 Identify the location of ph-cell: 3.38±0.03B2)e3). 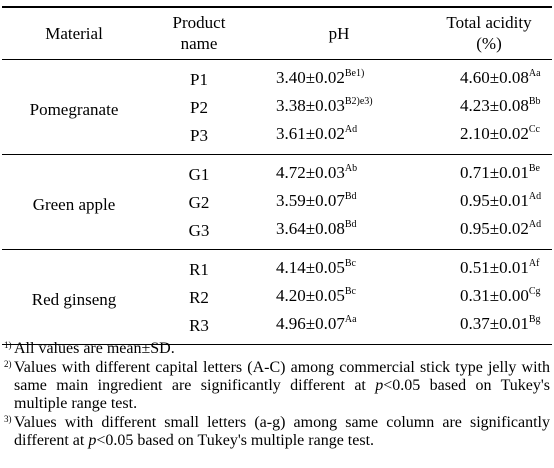
(339, 108).